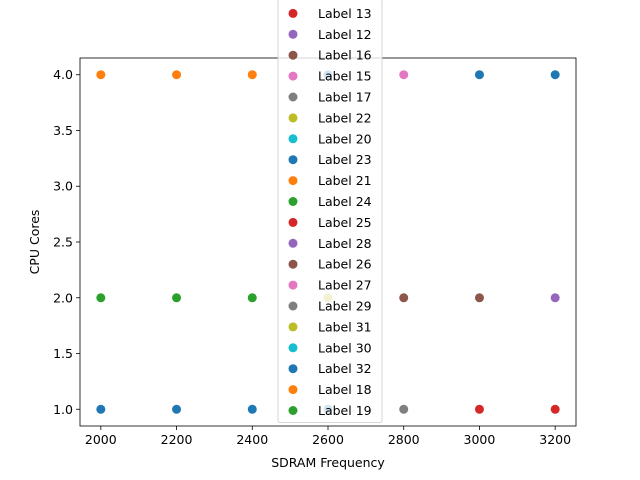 The image size is (640, 480). Describe the element at coordinates (63, 409) in the screenshot. I see `y-tick-label-0: 1.0` at that location.